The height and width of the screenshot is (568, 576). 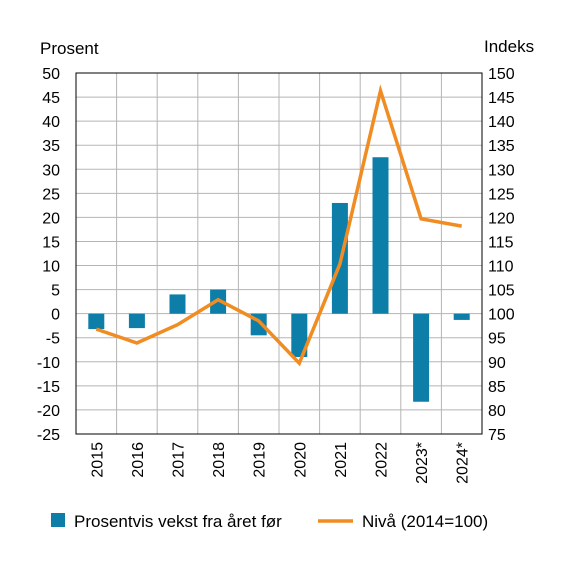 What do you see at coordinates (497, 411) in the screenshot?
I see `right-tick-label: 80` at bounding box center [497, 411].